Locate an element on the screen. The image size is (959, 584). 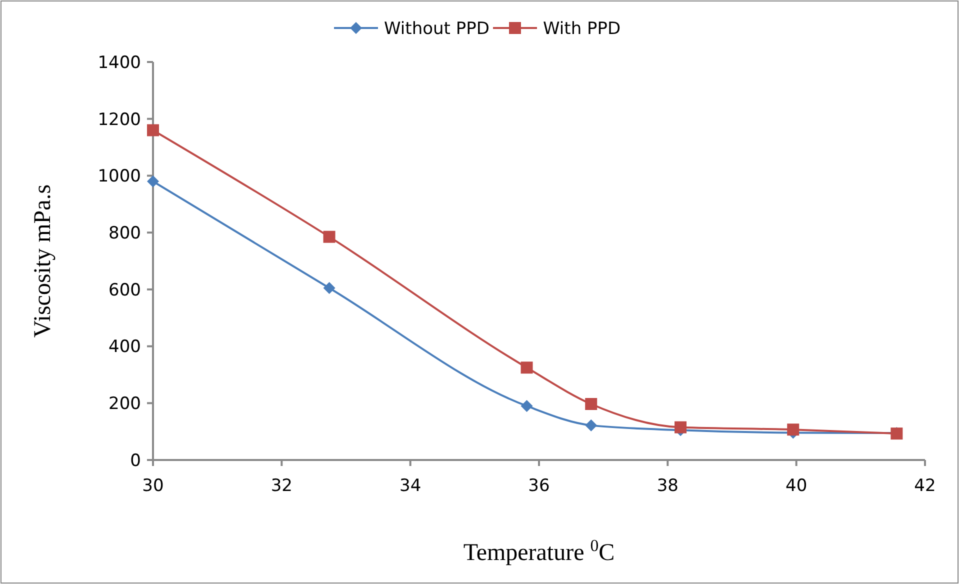
y-tick-label: 800 is located at coordinates (124, 234).